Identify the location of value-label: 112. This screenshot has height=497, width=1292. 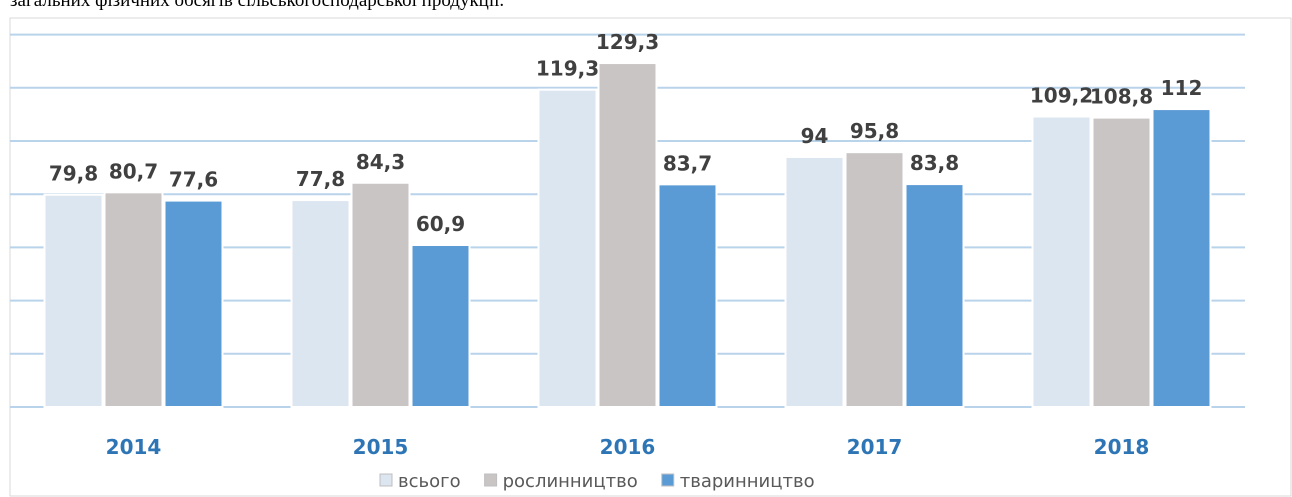
(1182, 88).